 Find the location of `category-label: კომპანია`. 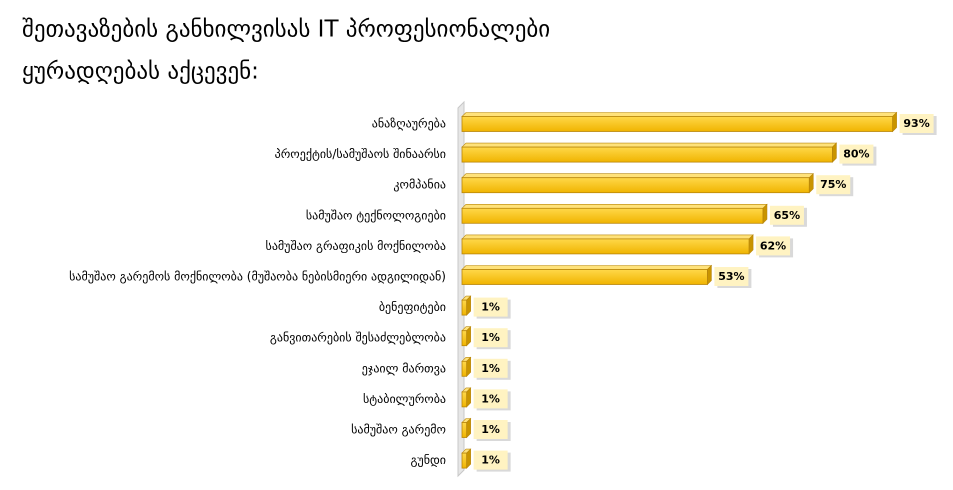

category-label: კომპანია is located at coordinates (419, 185).